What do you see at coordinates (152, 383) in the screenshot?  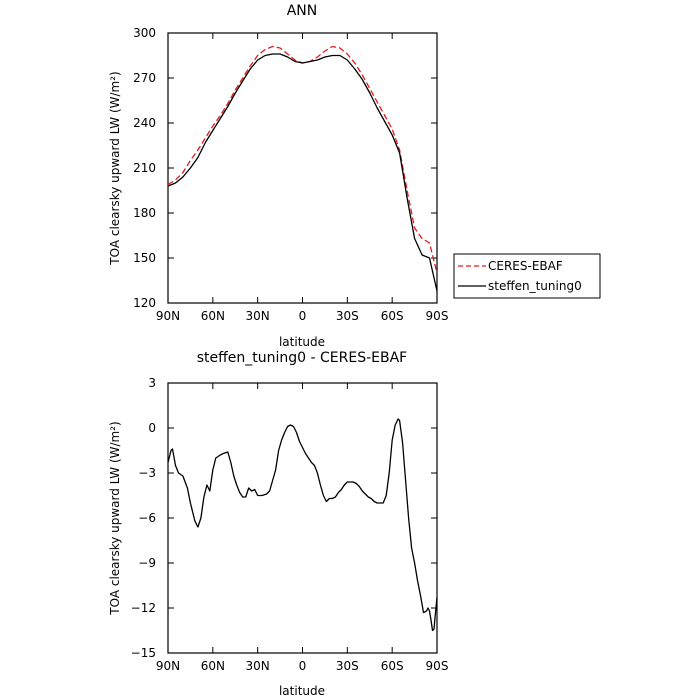 I see `y-tick-label: 3` at bounding box center [152, 383].